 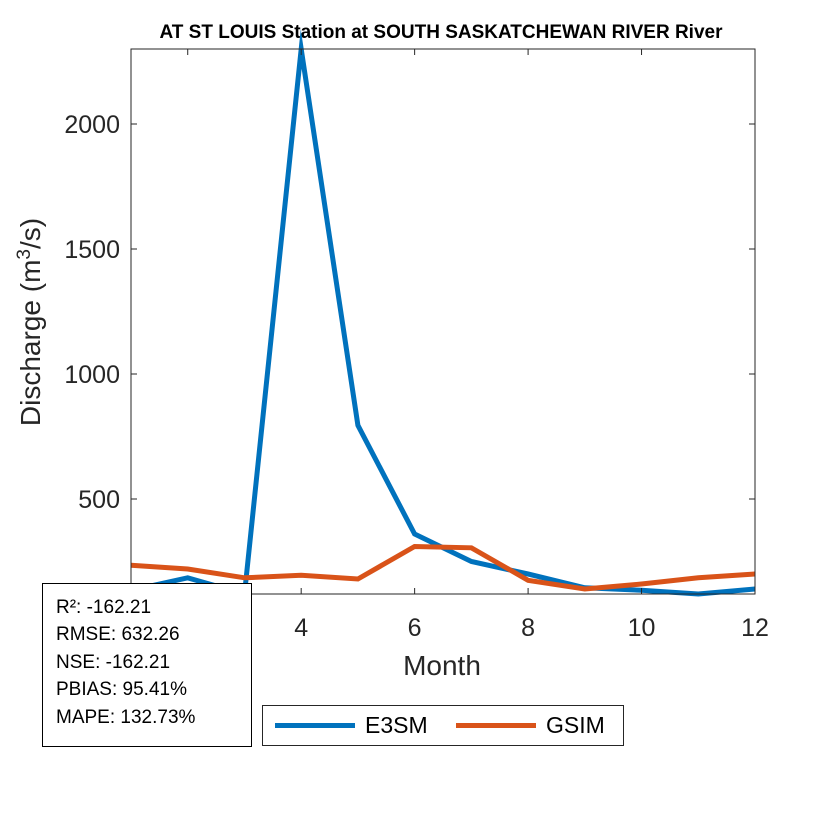 I want to click on legend-label-gsim: GSIM, so click(x=575, y=725).